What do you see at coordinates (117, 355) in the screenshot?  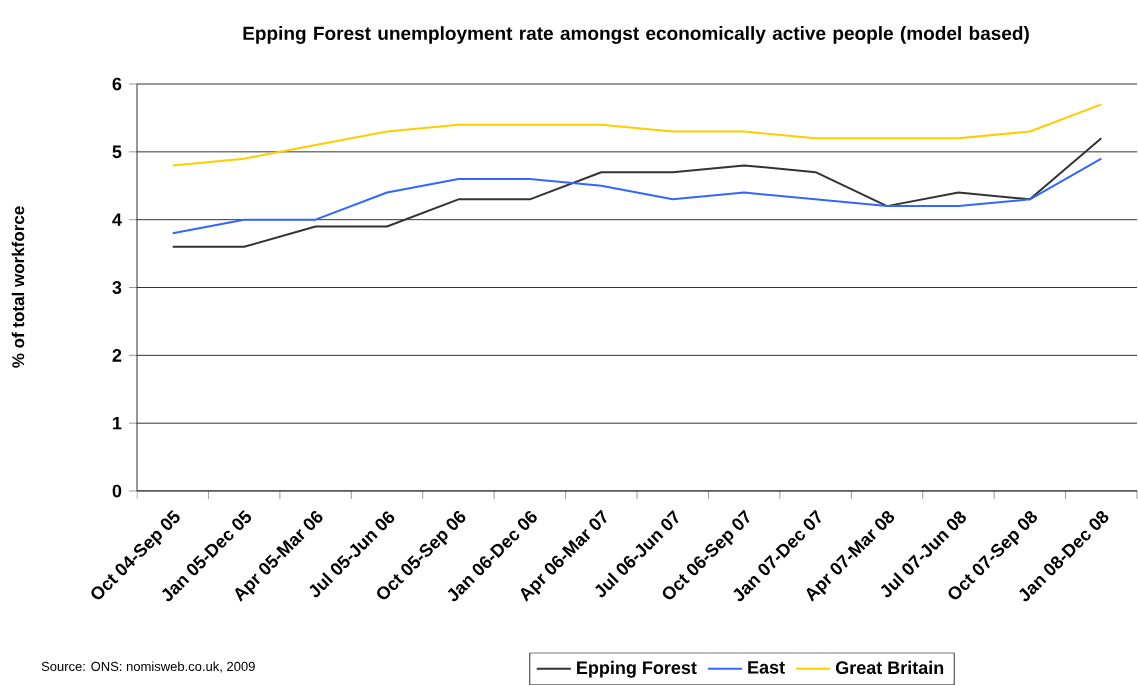 I see `y-tick-label: 2` at bounding box center [117, 355].